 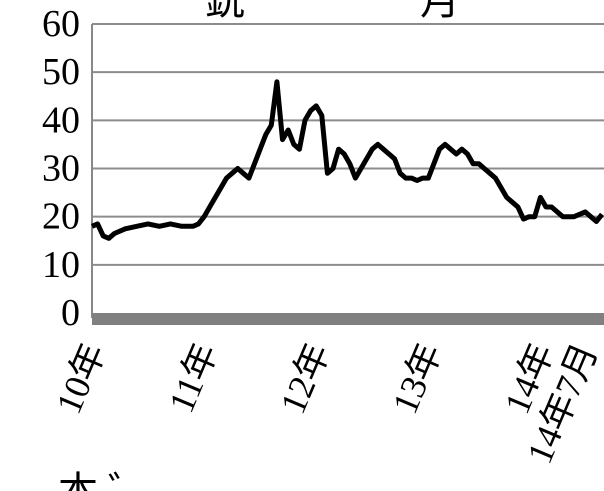 I want to click on x-tick-label: 10年, so click(x=80, y=378).